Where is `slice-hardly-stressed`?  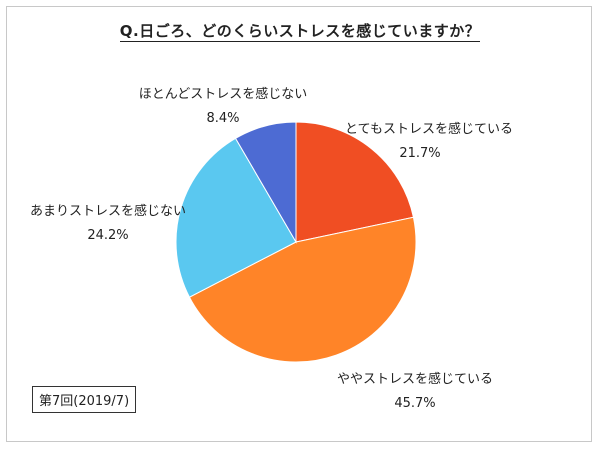 slice-hardly-stressed is located at coordinates (265, 182).